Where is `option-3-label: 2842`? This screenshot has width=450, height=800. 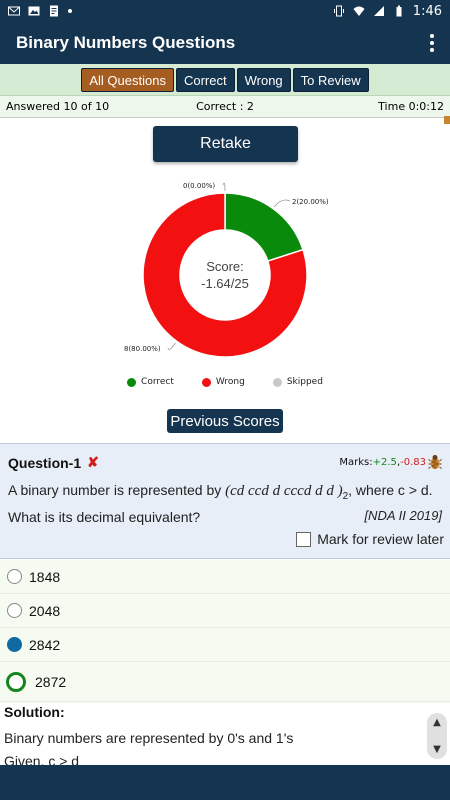 option-3-label: 2842 is located at coordinates (45, 644).